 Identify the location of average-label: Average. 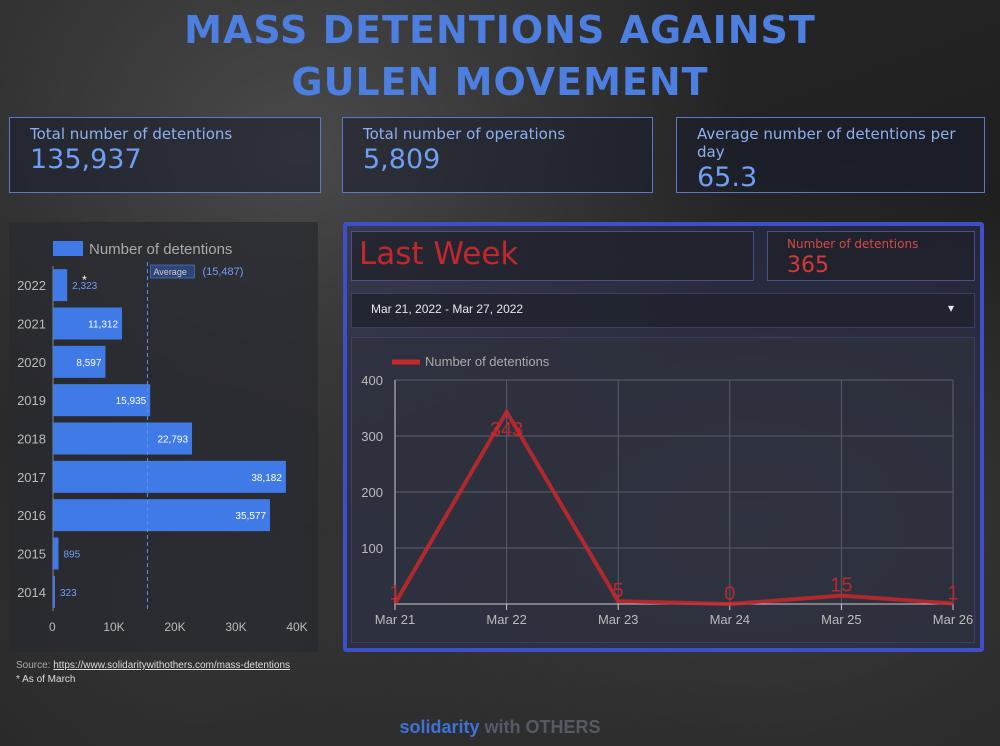
(169, 272).